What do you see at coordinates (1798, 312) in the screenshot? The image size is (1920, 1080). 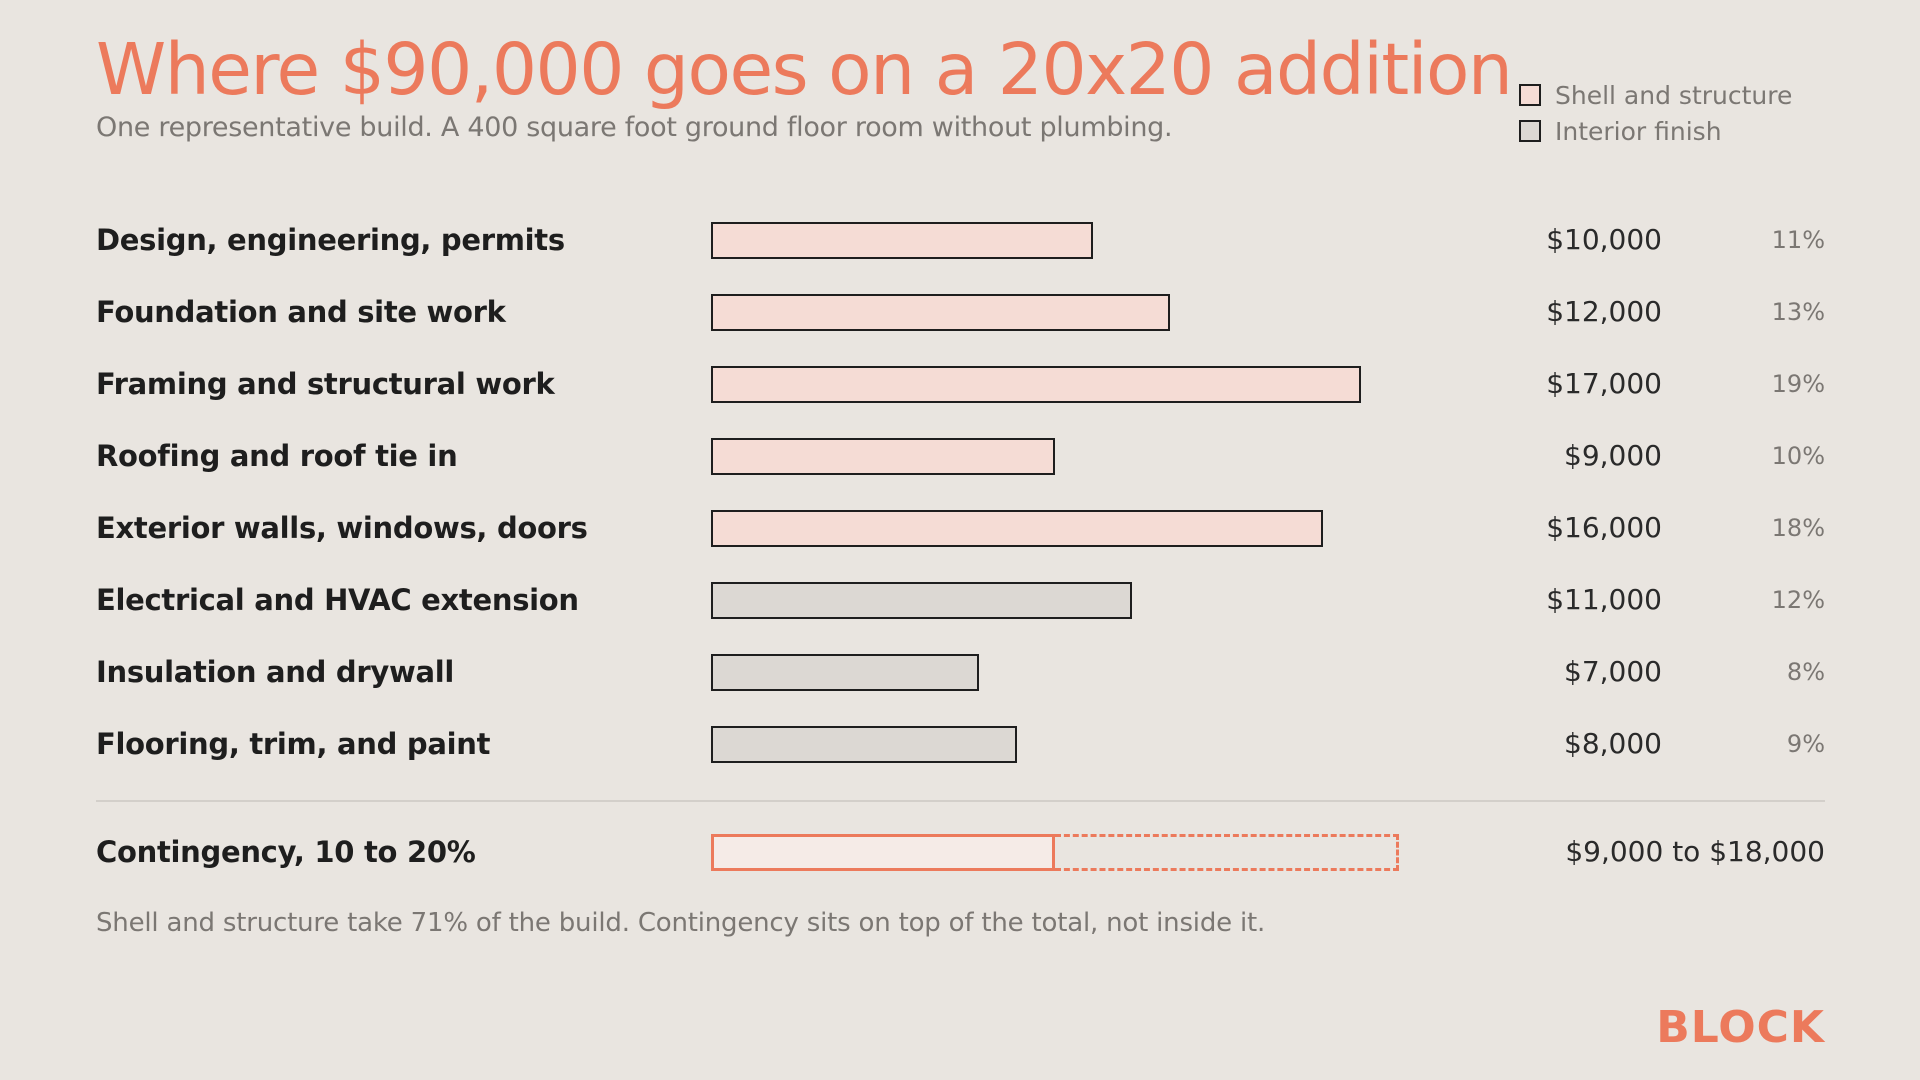 I see `percent-label: 13%` at bounding box center [1798, 312].